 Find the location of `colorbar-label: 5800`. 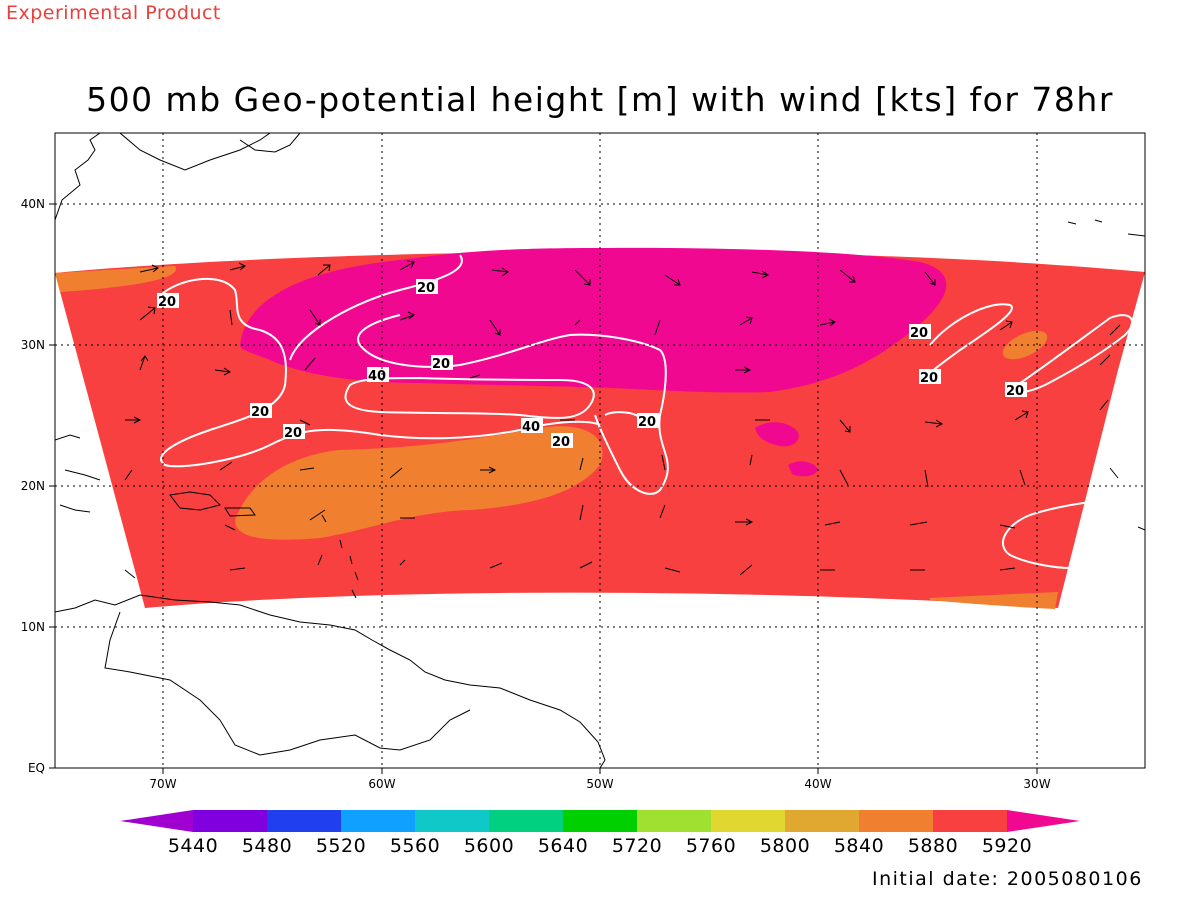

colorbar-label: 5800 is located at coordinates (785, 846).